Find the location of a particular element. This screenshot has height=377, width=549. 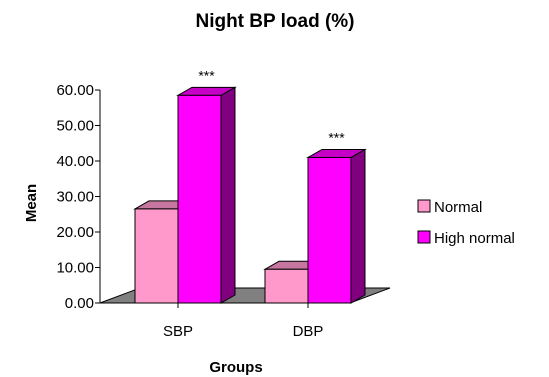

bar-sbp-high-normal-side is located at coordinates (228, 195).